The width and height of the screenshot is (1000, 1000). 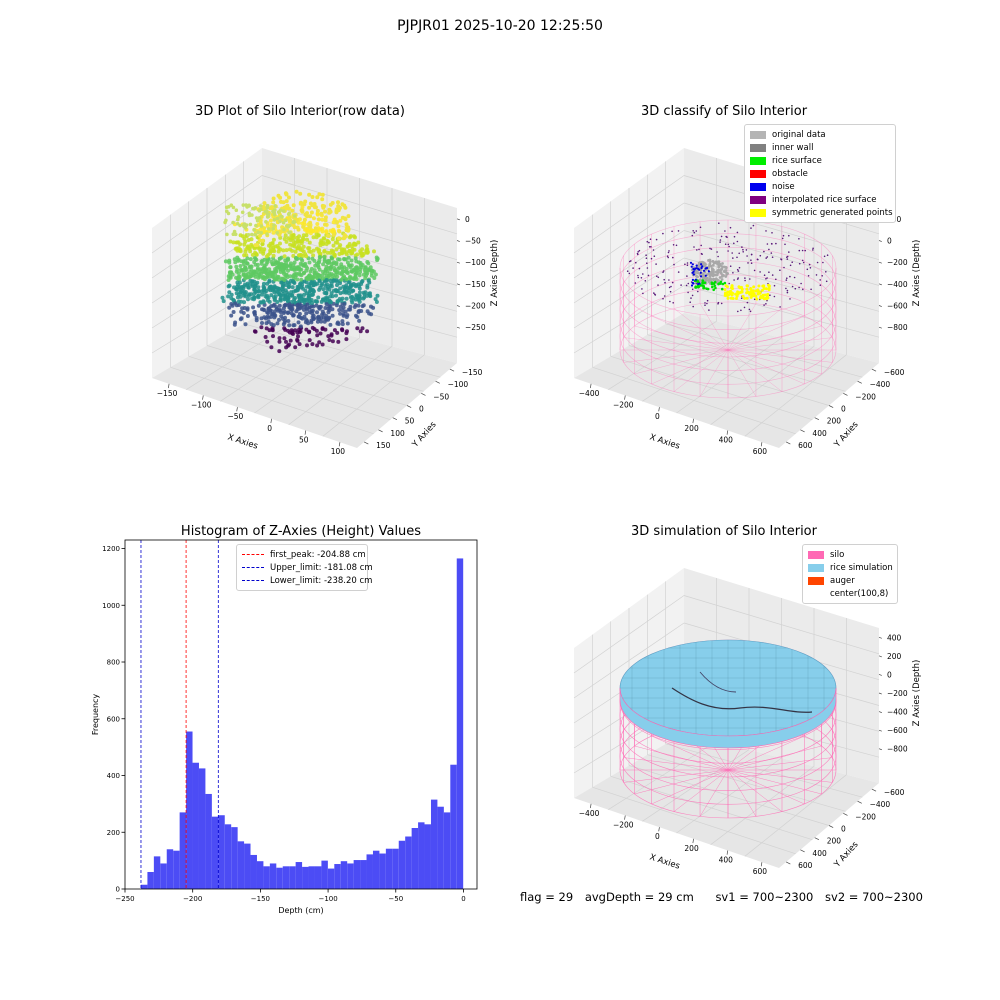 I want to click on z-axis-tick-label: −800, so click(x=897, y=749).